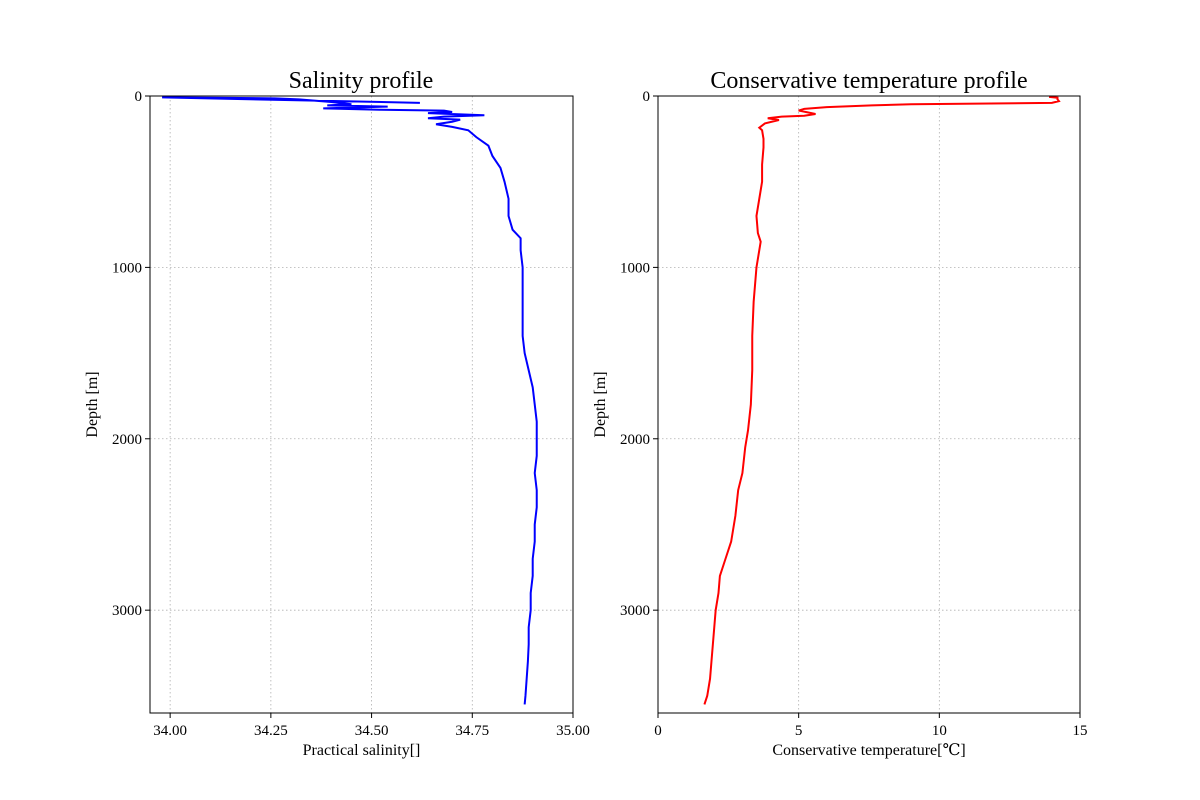 The width and height of the screenshot is (1200, 800). Describe the element at coordinates (139, 97) in the screenshot. I see `salinity-y-tick-label: 0` at that location.